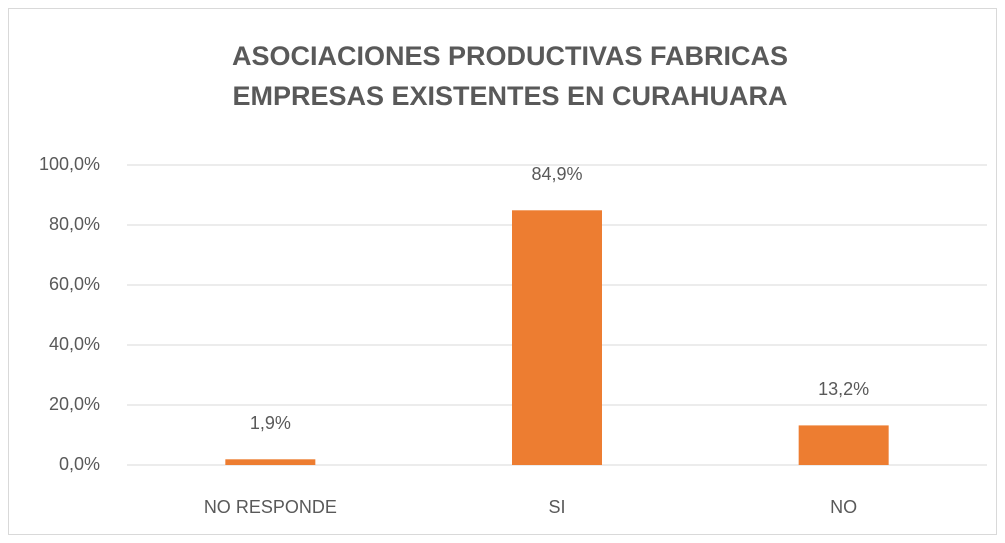 The width and height of the screenshot is (1005, 543). Describe the element at coordinates (556, 174) in the screenshot. I see `value-label: 84,9%` at that location.